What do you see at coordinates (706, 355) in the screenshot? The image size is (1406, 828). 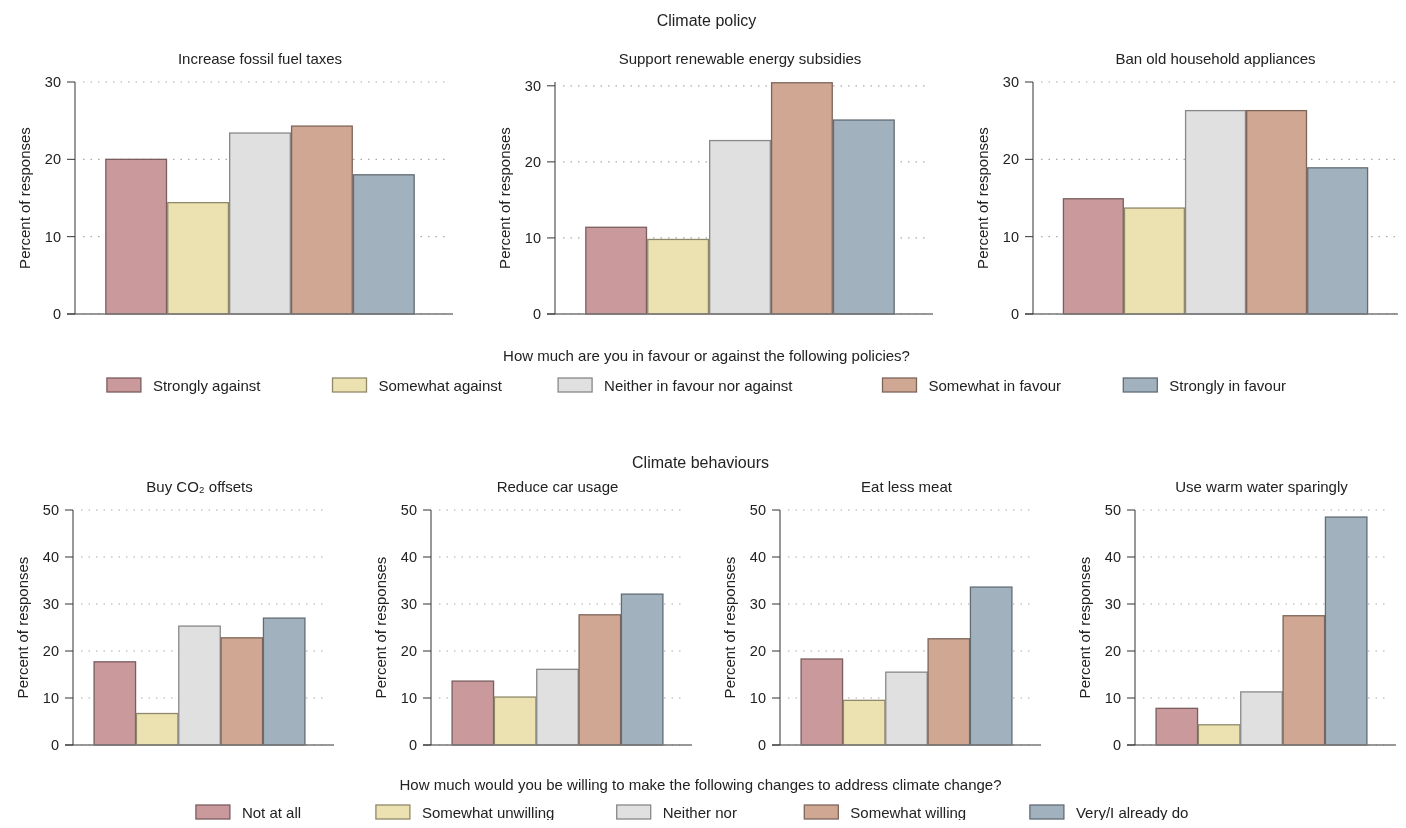 I see `legend-title: How much are you in favour or against the following policies?` at bounding box center [706, 355].